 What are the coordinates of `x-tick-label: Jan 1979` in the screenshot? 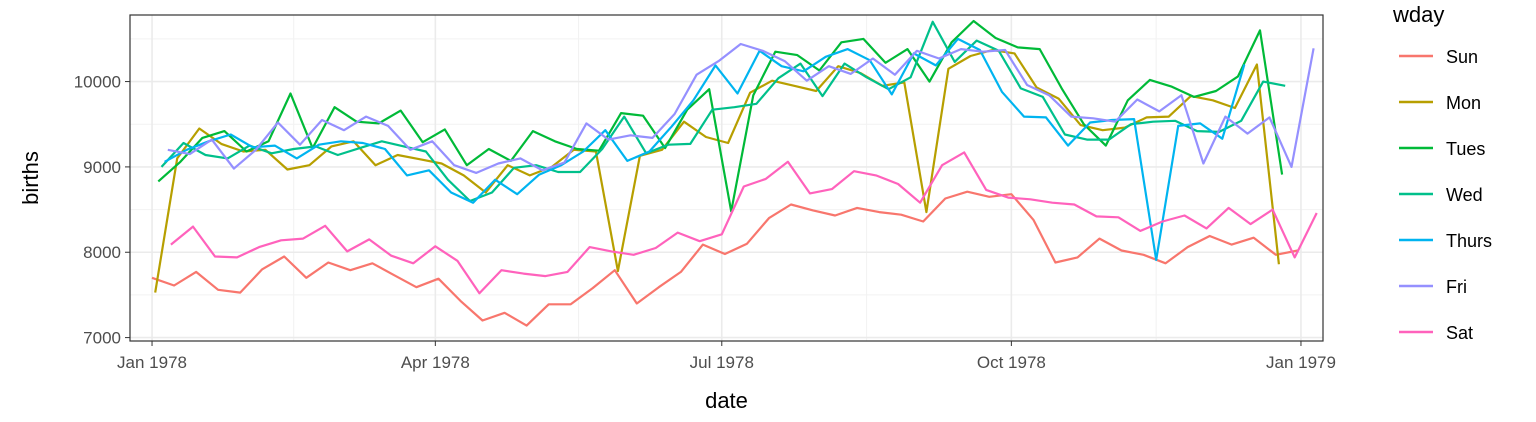 It's located at (1301, 362).